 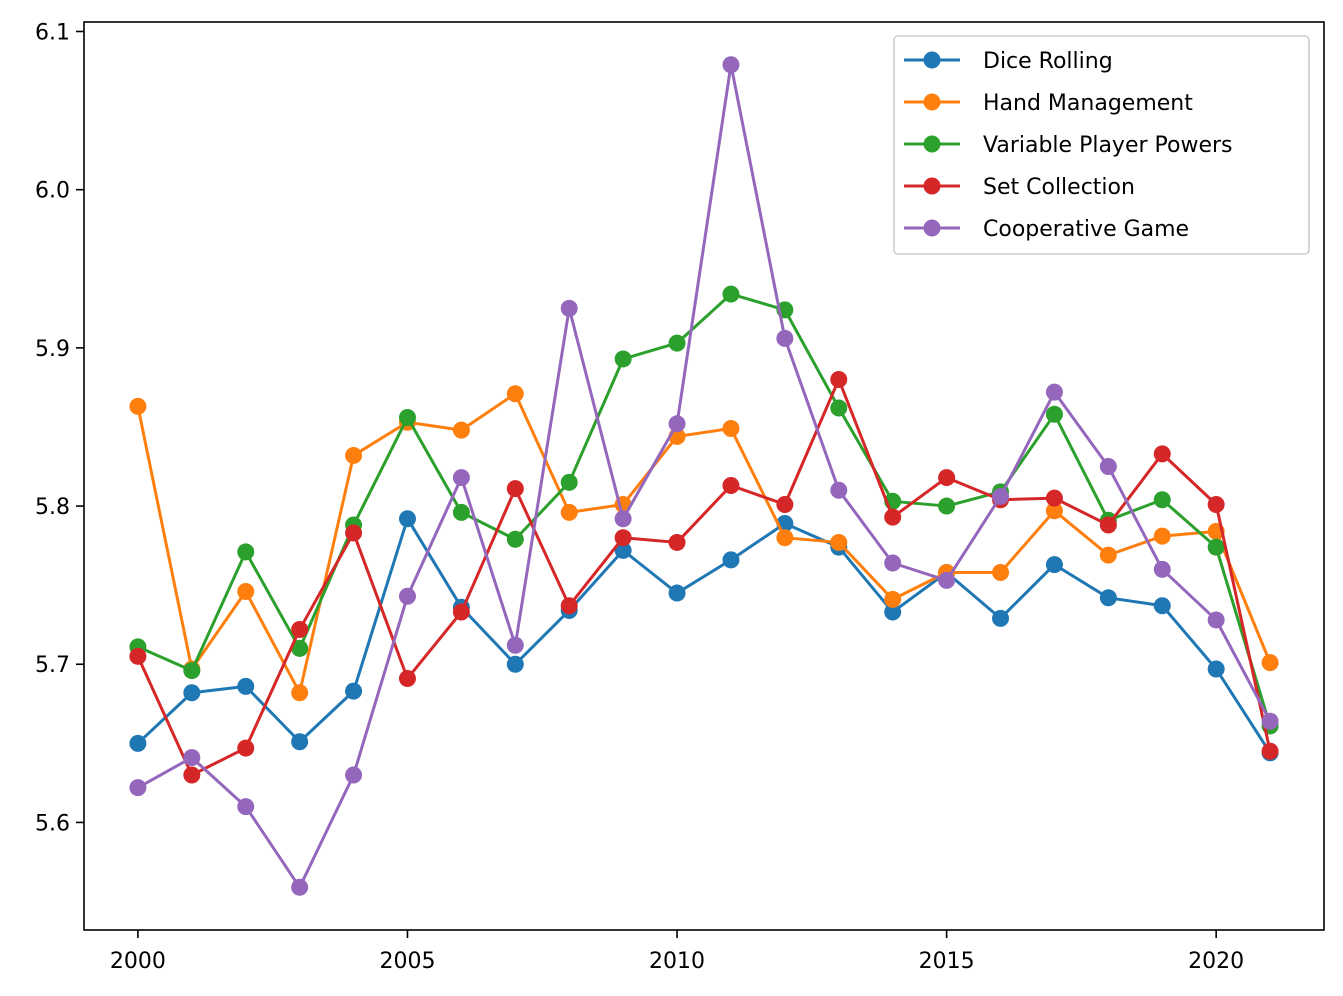 What do you see at coordinates (1216, 961) in the screenshot?
I see `x-tick-label: 2020` at bounding box center [1216, 961].